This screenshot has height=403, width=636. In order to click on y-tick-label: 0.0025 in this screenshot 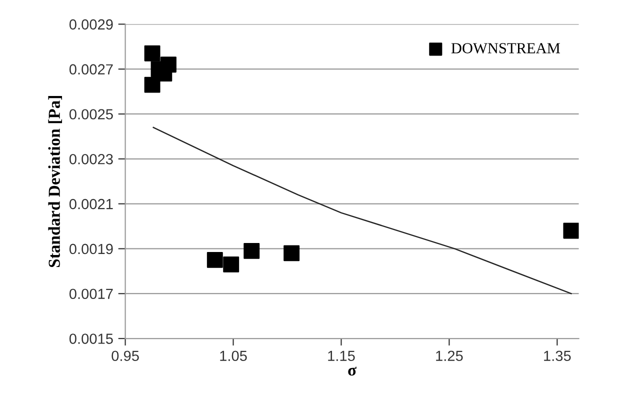, I will do `click(91, 114)`.